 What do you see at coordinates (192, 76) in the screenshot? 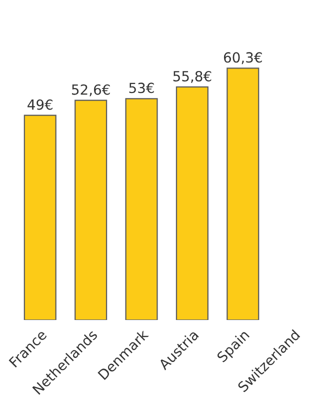
I see `data-label: 55,8€` at bounding box center [192, 76].